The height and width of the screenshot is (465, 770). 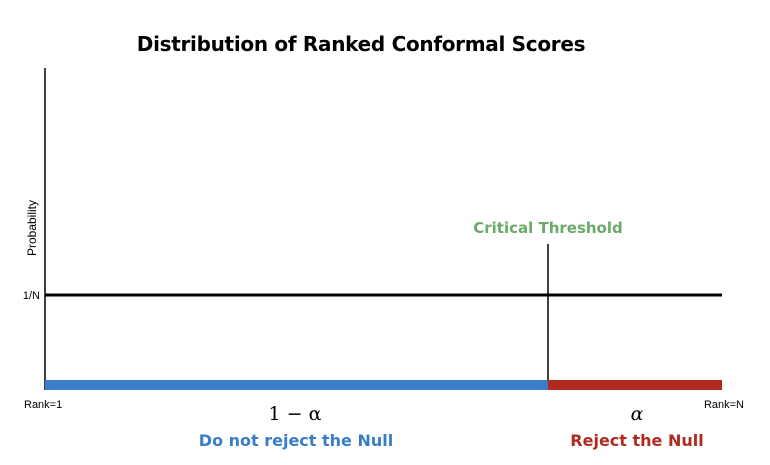 I want to click on y-axis-label: Probability, so click(x=32, y=228).